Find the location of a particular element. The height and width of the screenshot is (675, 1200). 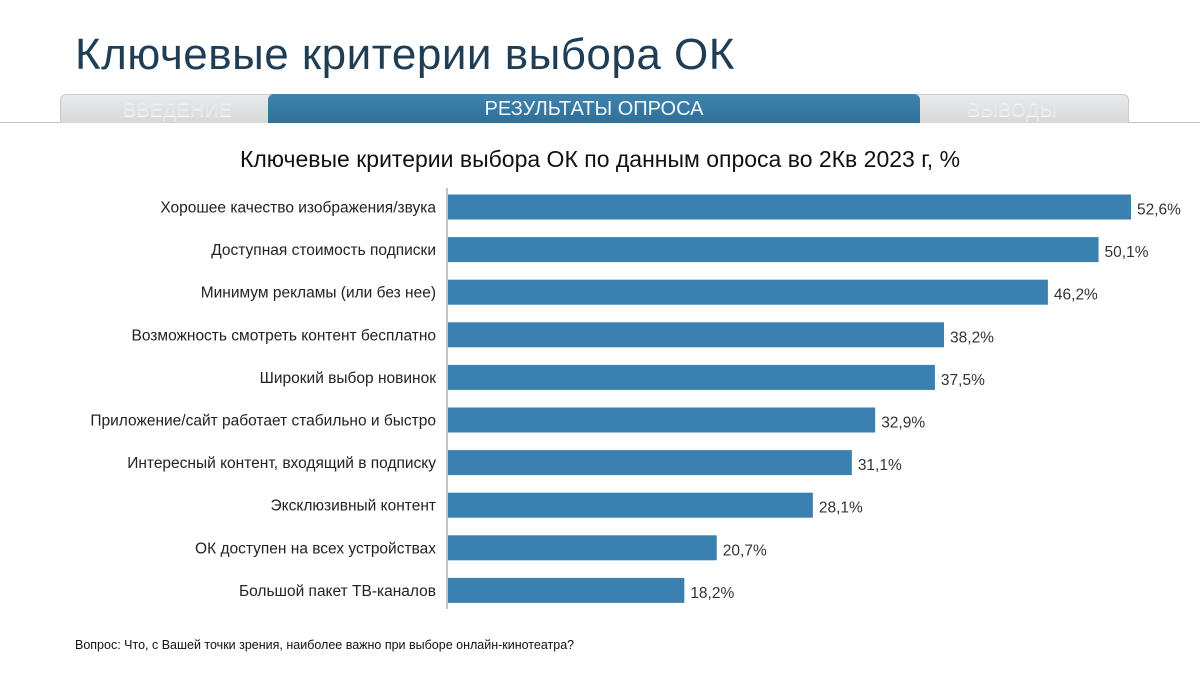

value-label: 50,1% is located at coordinates (1127, 252).